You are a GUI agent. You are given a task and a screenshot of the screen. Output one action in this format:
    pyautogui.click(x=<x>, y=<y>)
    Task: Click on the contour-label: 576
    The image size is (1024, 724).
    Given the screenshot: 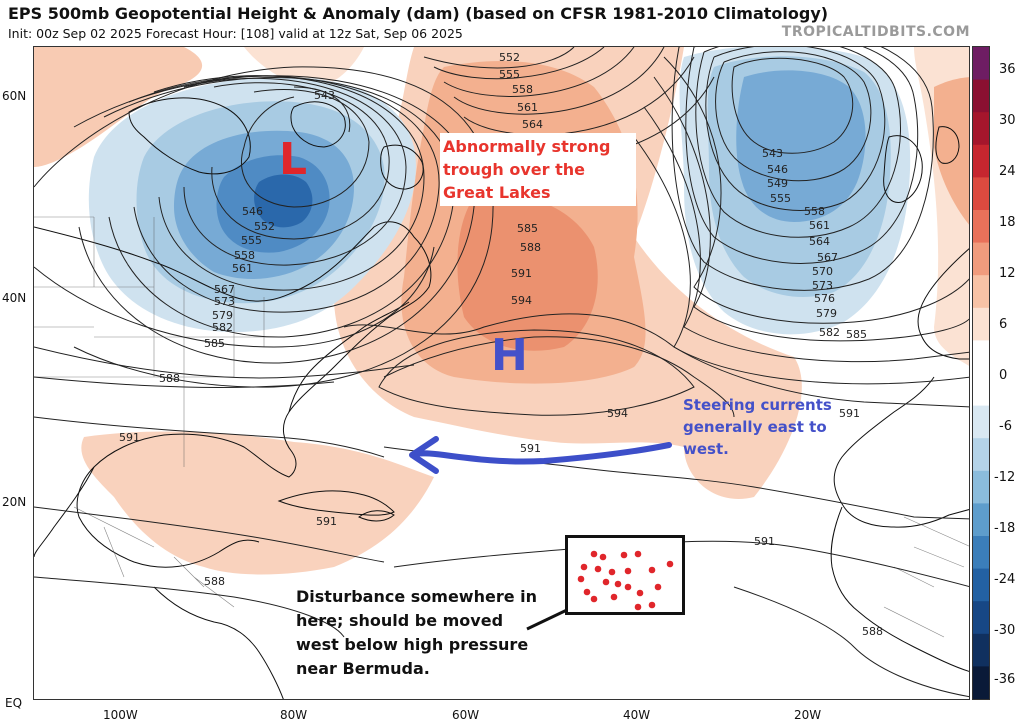 What is the action you would take?
    pyautogui.click(x=824, y=298)
    